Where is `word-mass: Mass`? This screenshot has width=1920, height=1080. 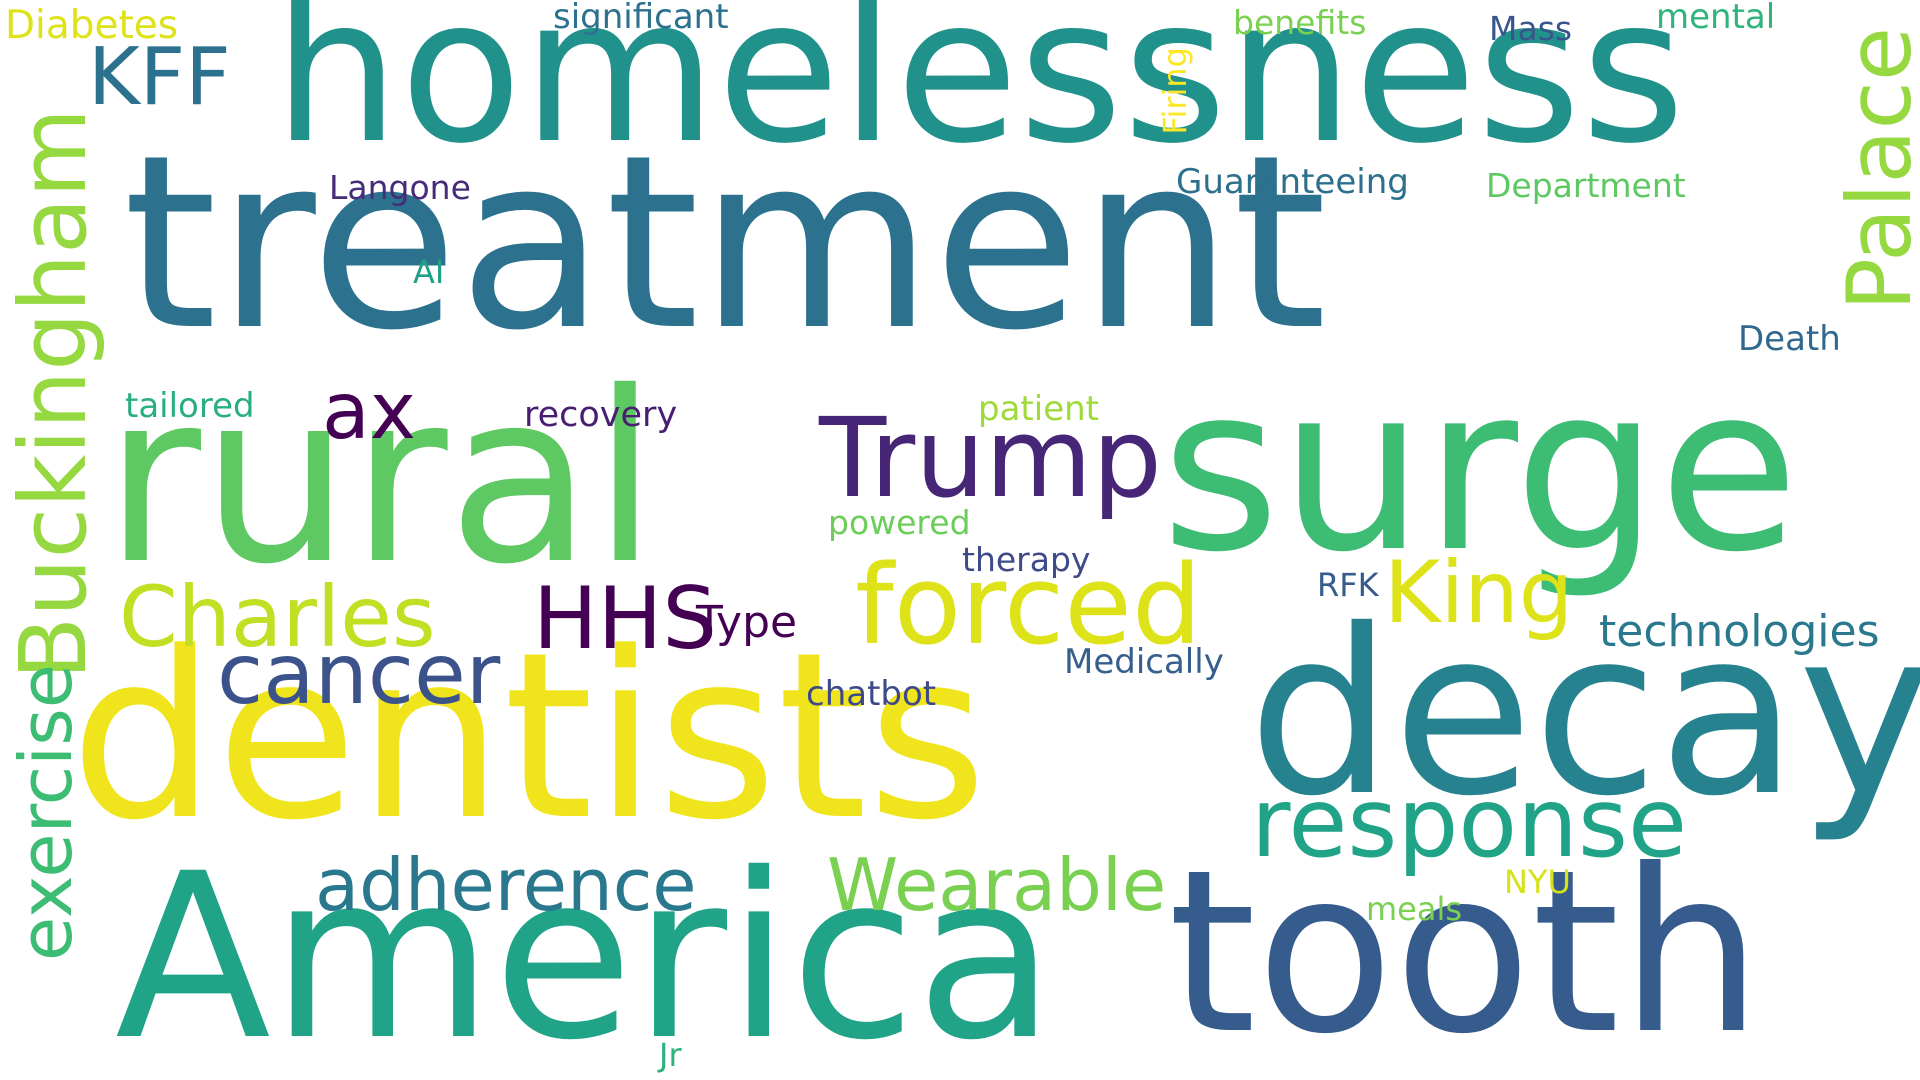 word-mass: Mass is located at coordinates (1531, 28).